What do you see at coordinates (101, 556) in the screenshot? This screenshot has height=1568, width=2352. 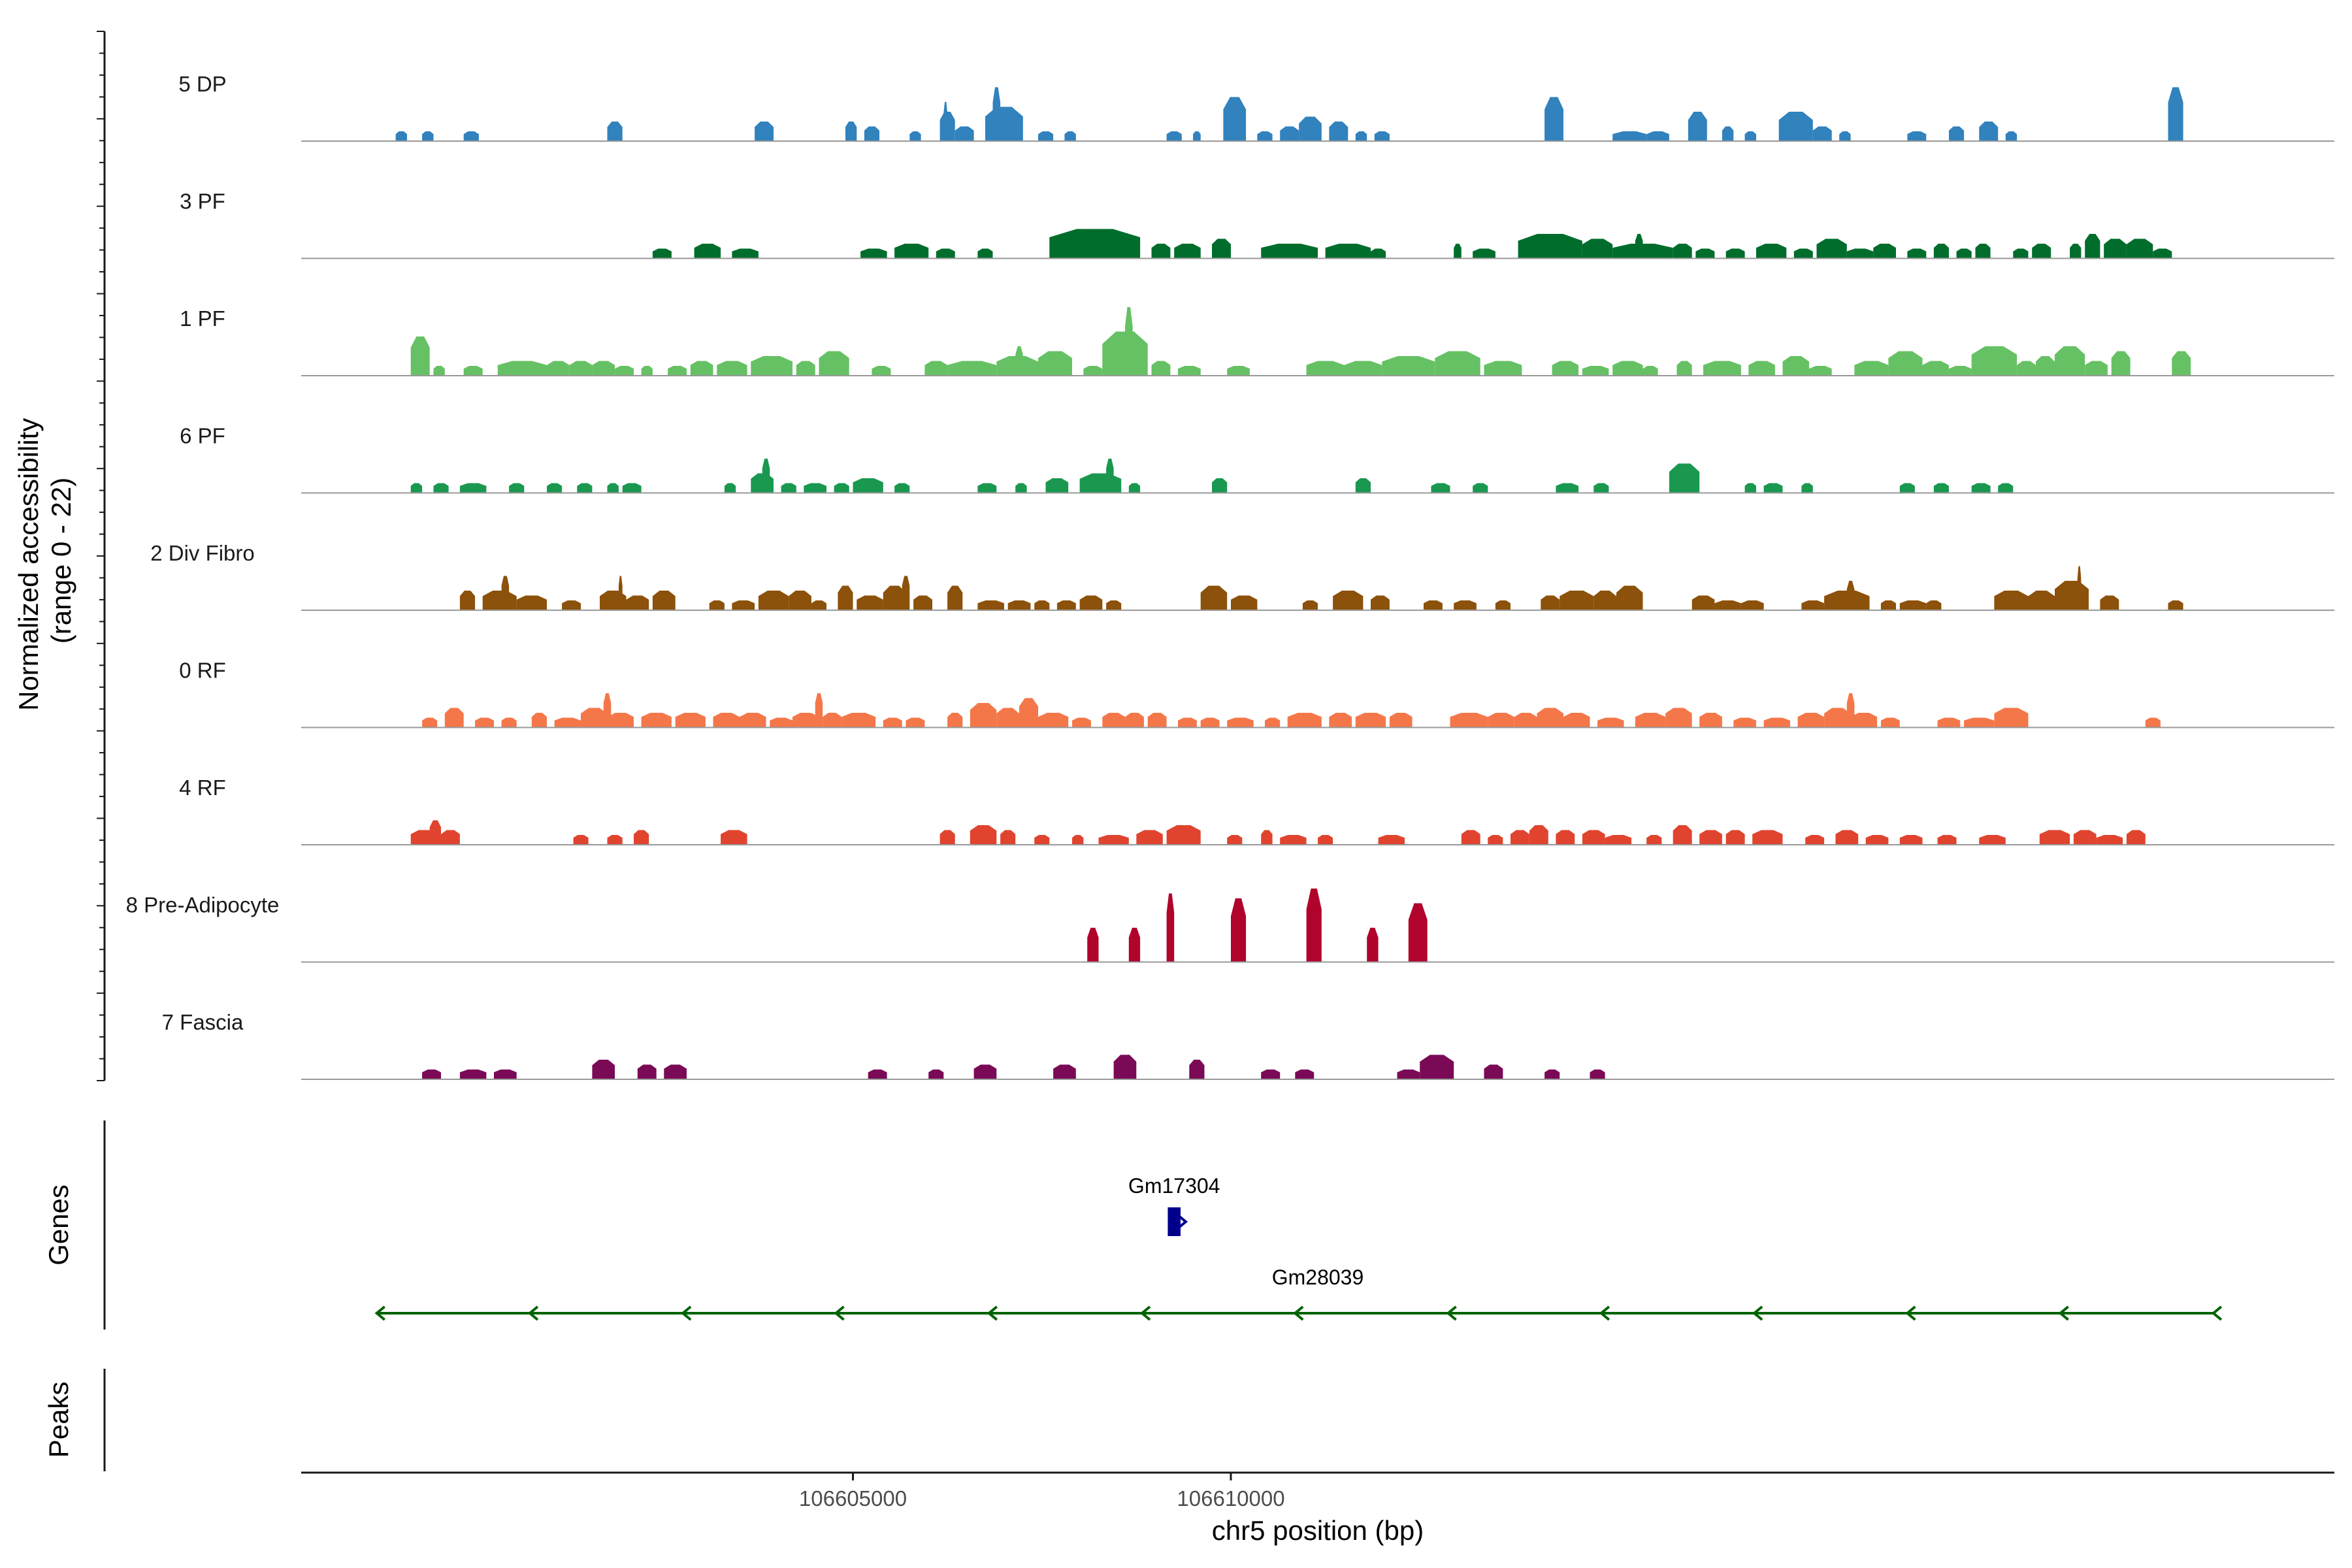 I see `coverage-y-axis` at bounding box center [101, 556].